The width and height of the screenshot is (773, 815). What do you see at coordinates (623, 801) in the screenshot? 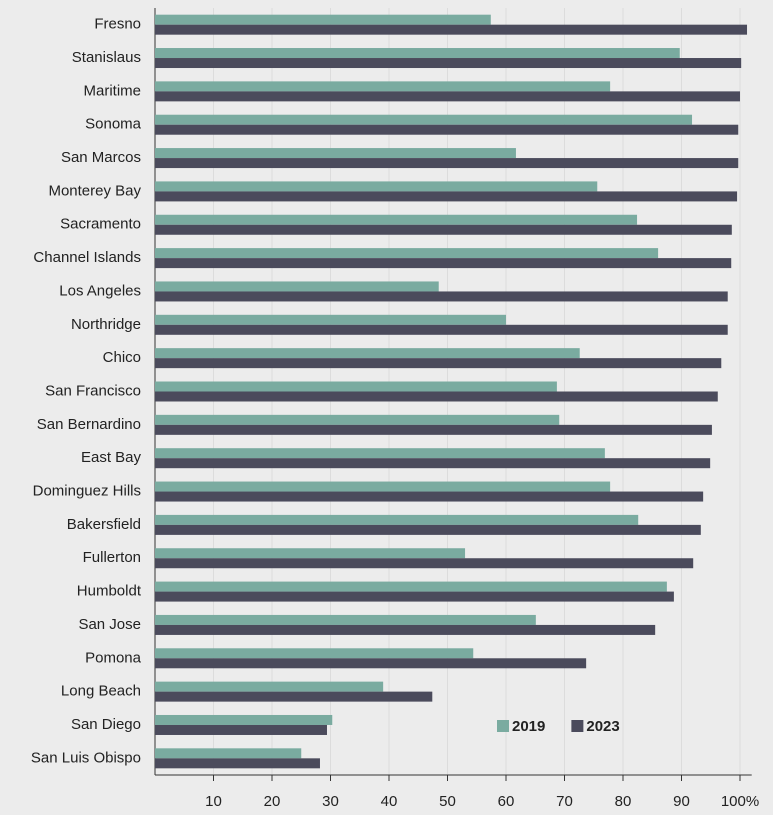
I see `x-tick-label: 80` at bounding box center [623, 801].